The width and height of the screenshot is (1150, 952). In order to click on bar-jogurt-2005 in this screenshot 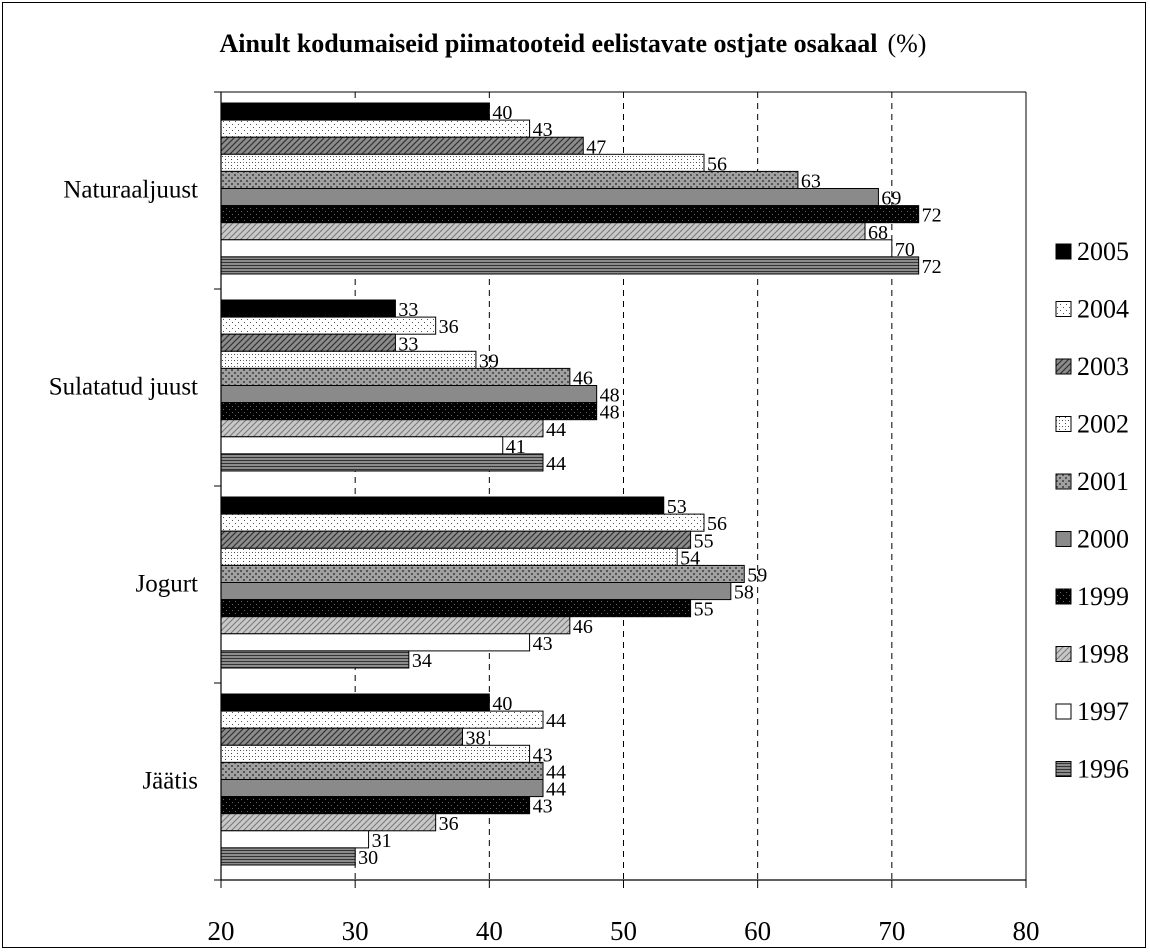, I will do `click(442, 505)`.